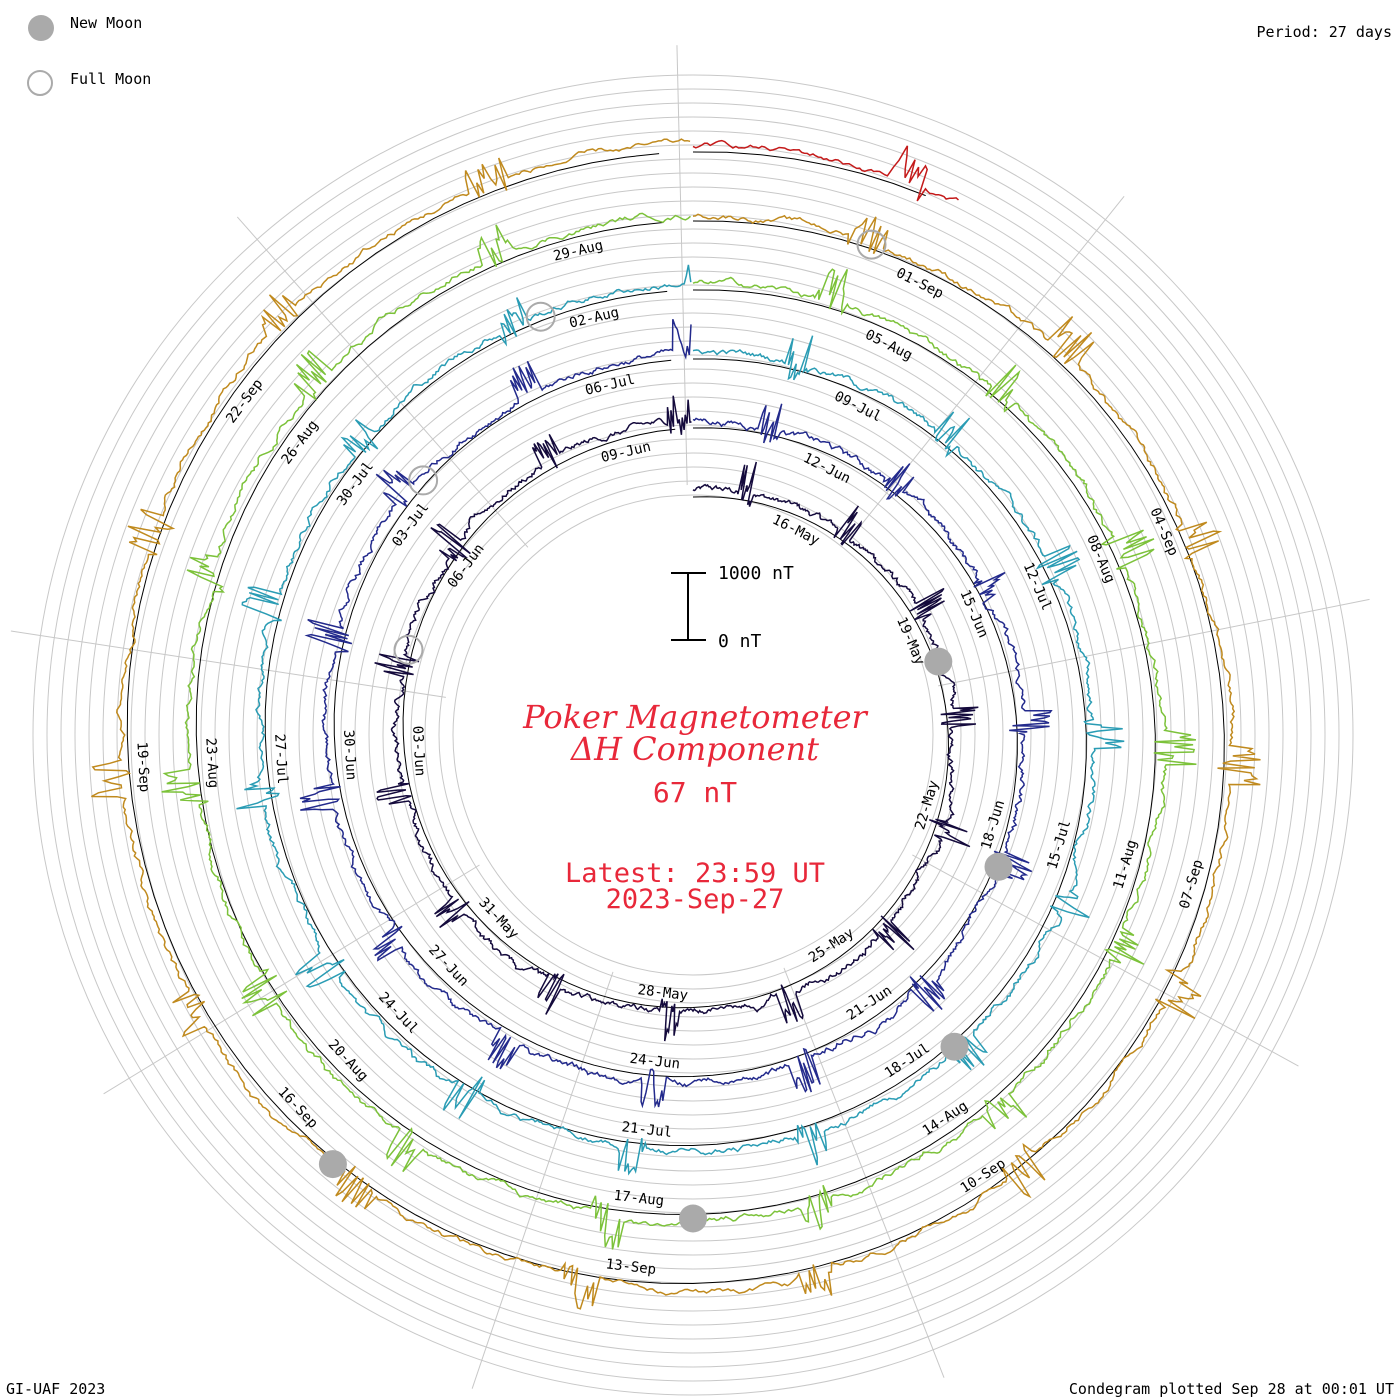 The width and height of the screenshot is (1400, 1400). What do you see at coordinates (869, 1003) in the screenshot?
I see `date-label: 21-Jun` at bounding box center [869, 1003].